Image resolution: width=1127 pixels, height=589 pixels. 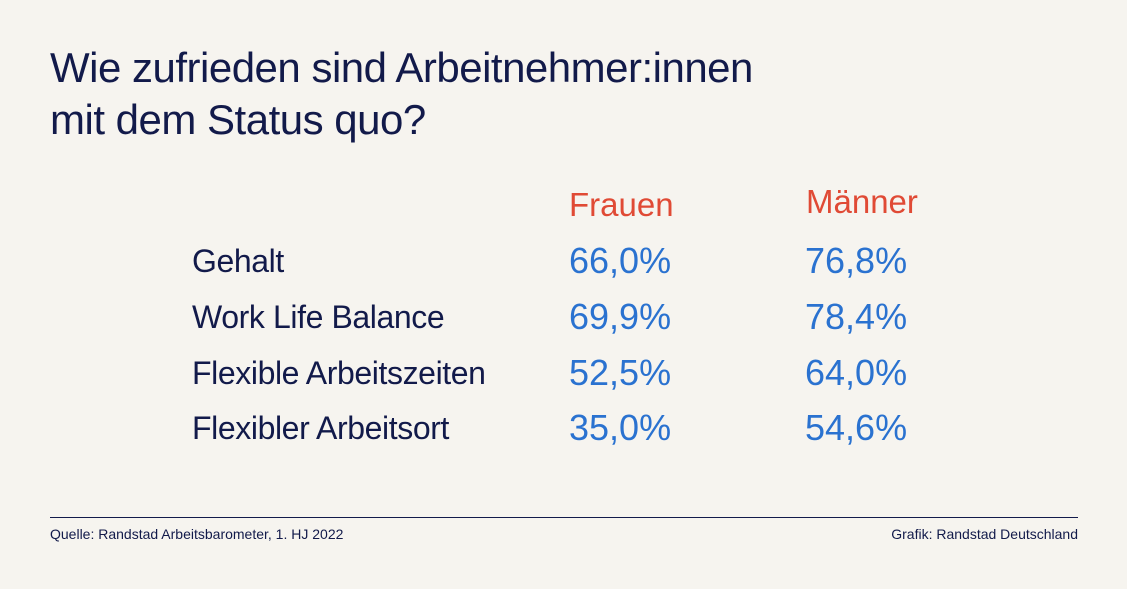 I want to click on title-line-2: mit dem Status quo?, so click(x=238, y=119).